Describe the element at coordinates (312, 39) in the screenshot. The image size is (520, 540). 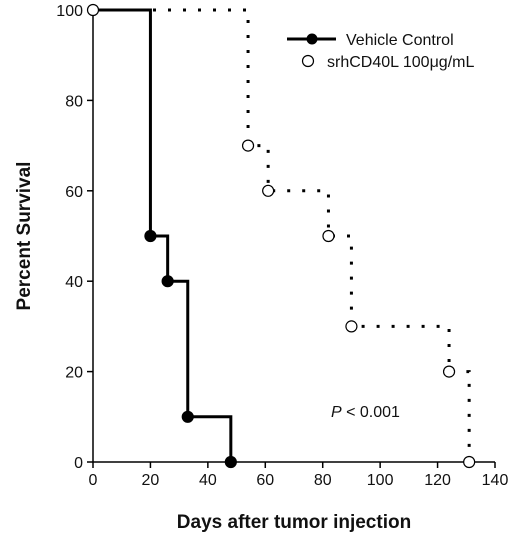
I see `legend-marker-vehicle` at that location.